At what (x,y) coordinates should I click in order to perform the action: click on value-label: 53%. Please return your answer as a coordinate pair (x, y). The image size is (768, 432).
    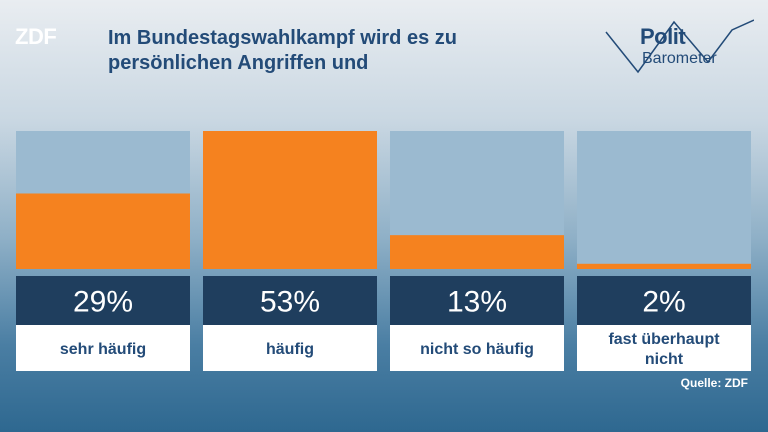
    Looking at the image, I should click on (290, 302).